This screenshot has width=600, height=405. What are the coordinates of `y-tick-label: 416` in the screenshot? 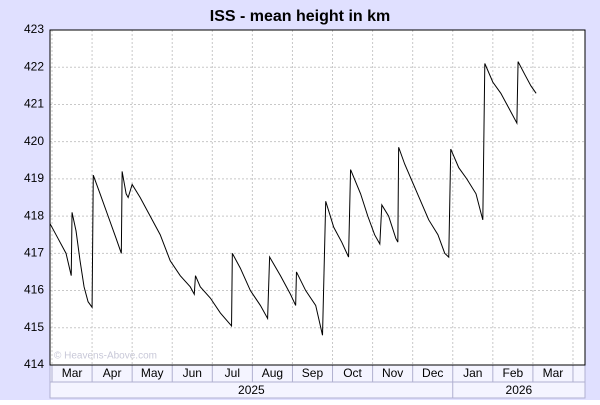 It's located at (34, 290).